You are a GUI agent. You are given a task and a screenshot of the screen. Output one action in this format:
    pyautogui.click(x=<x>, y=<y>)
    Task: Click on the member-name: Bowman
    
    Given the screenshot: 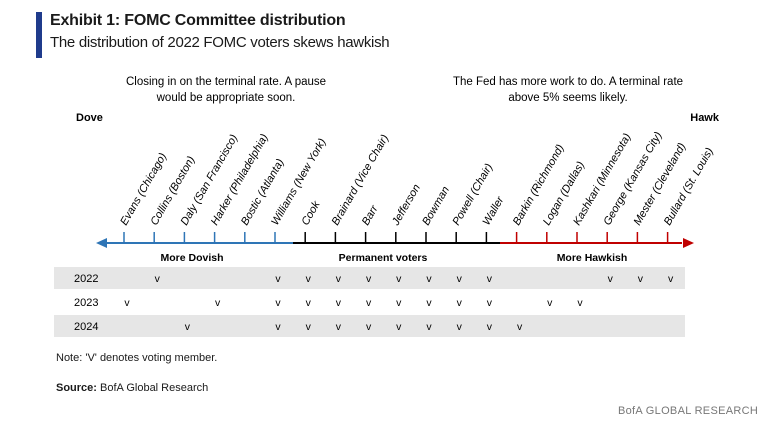 What is the action you would take?
    pyautogui.click(x=436, y=205)
    